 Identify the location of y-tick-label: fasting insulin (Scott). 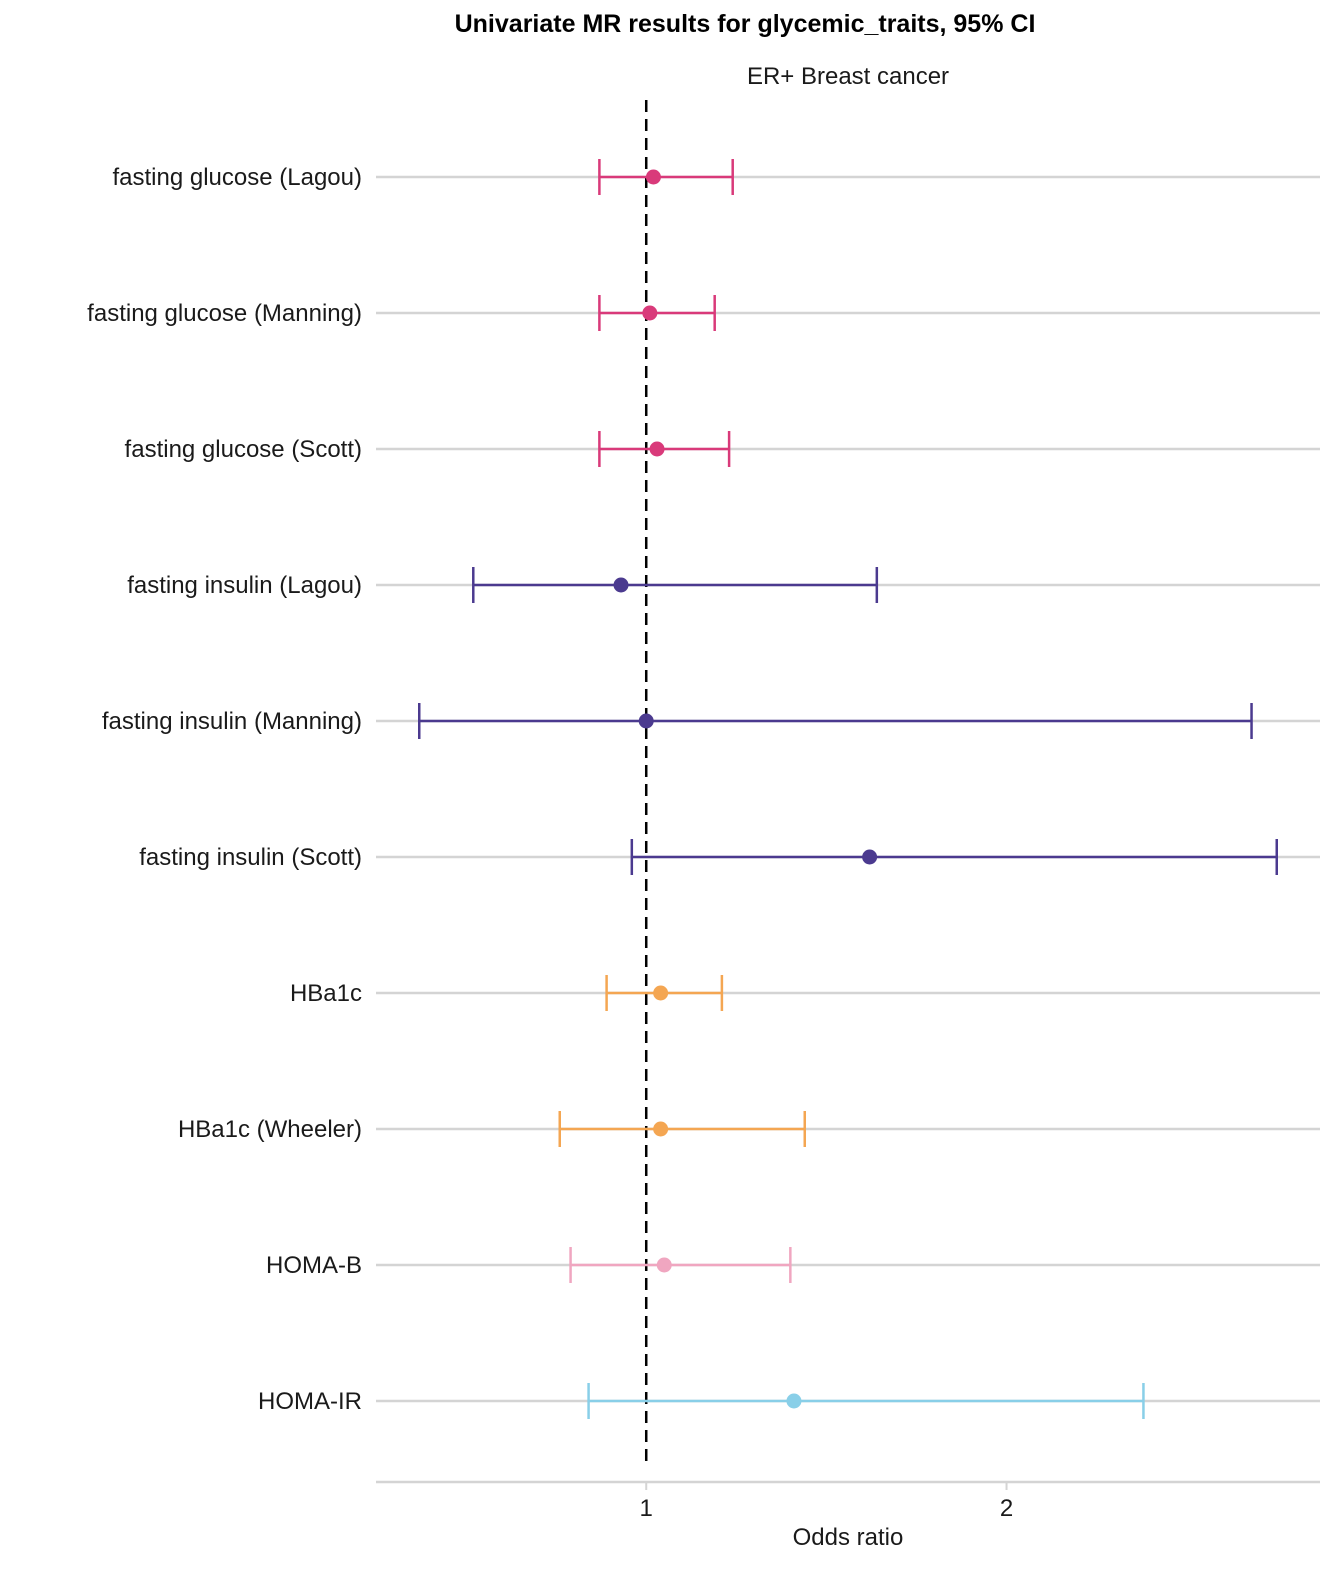
(250, 857).